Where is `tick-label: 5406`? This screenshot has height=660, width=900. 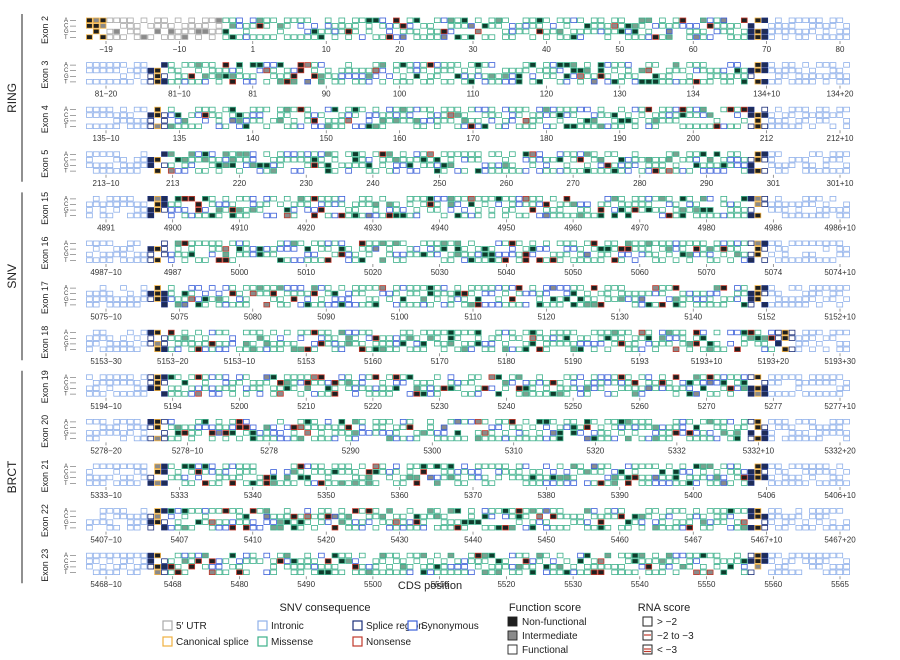 tick-label: 5406 is located at coordinates (767, 495).